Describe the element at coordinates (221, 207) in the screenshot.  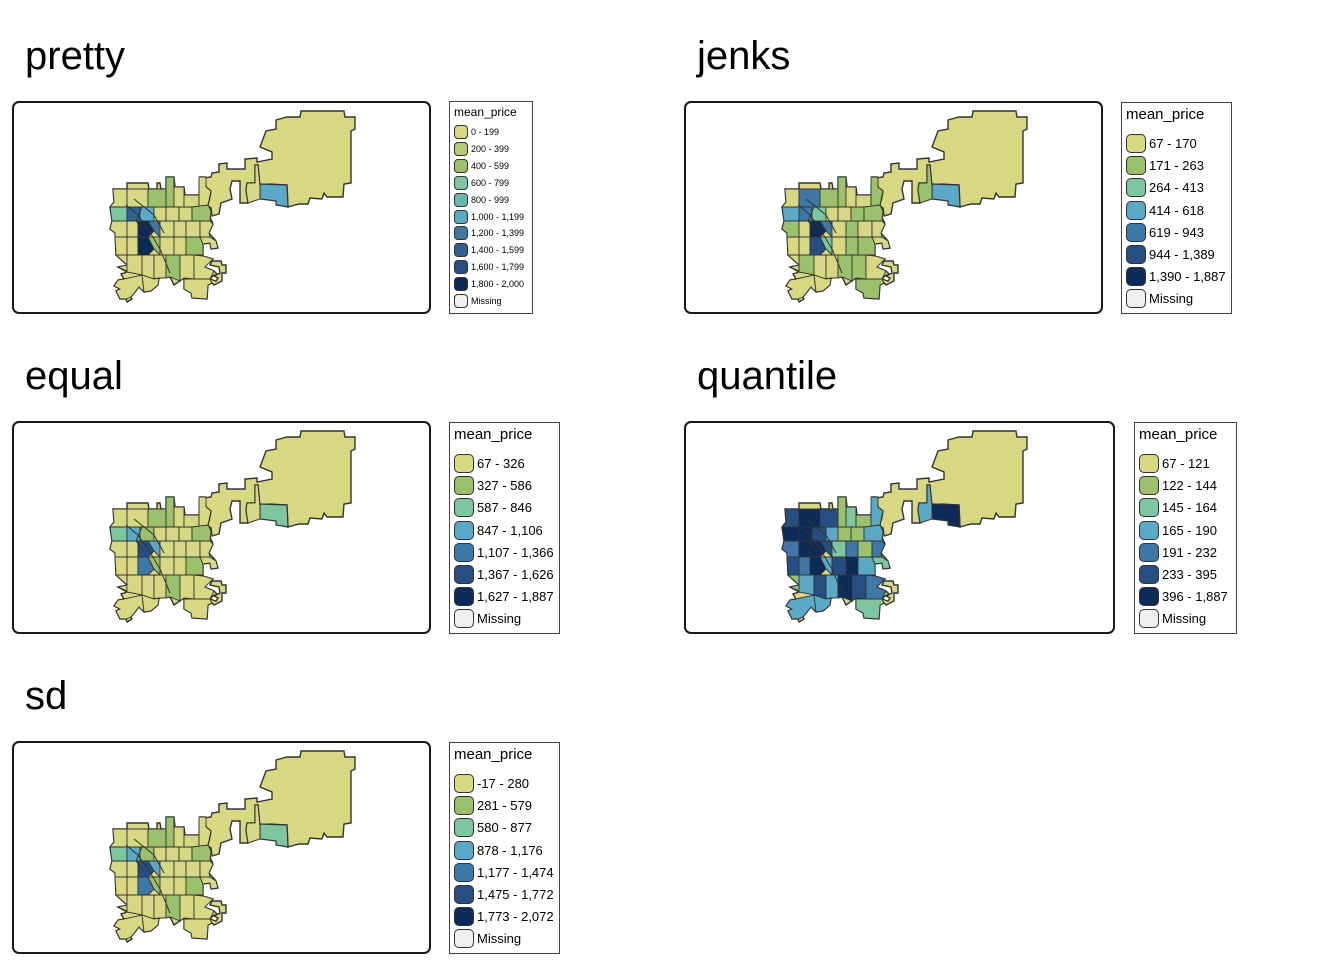
I see `map-pretty` at that location.